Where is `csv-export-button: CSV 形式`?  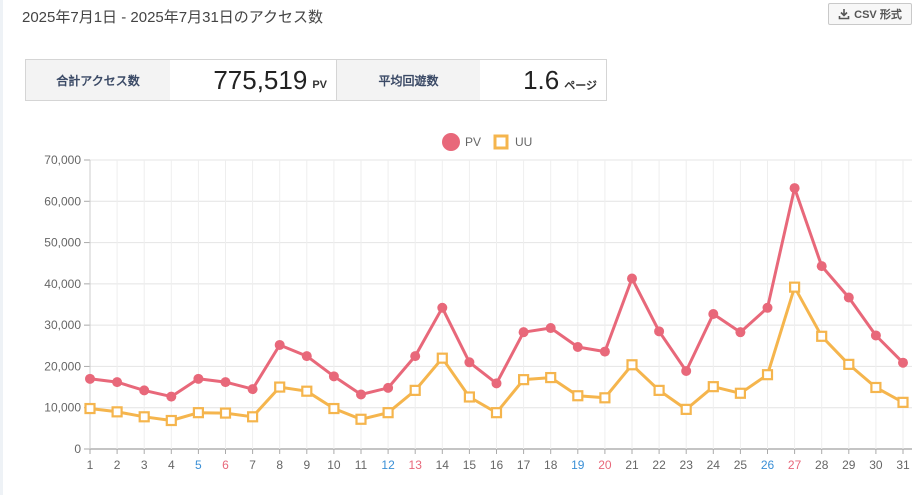 csv-export-button: CSV 形式 is located at coordinates (870, 14).